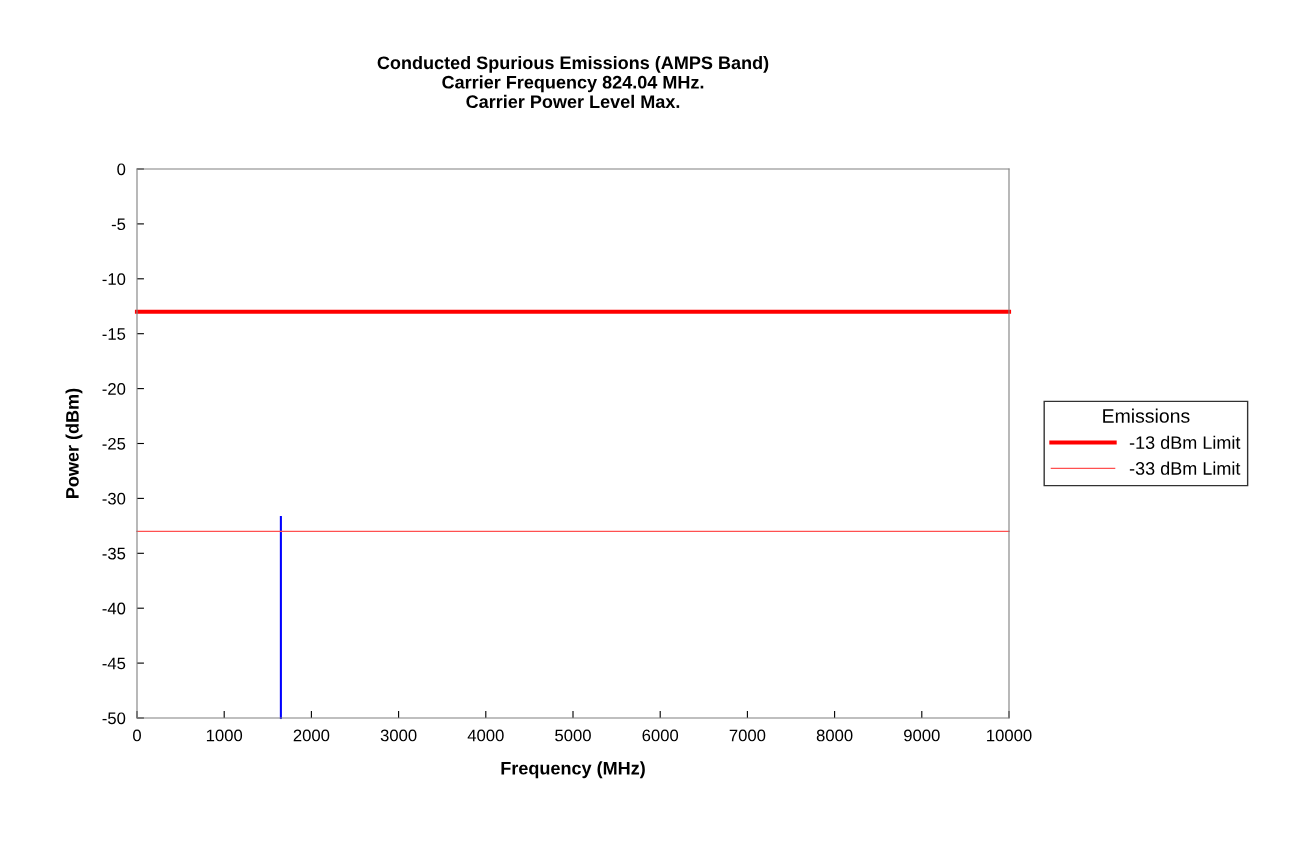 The width and height of the screenshot is (1298, 844). What do you see at coordinates (121, 169) in the screenshot?
I see `y-tick-label: 0` at bounding box center [121, 169].